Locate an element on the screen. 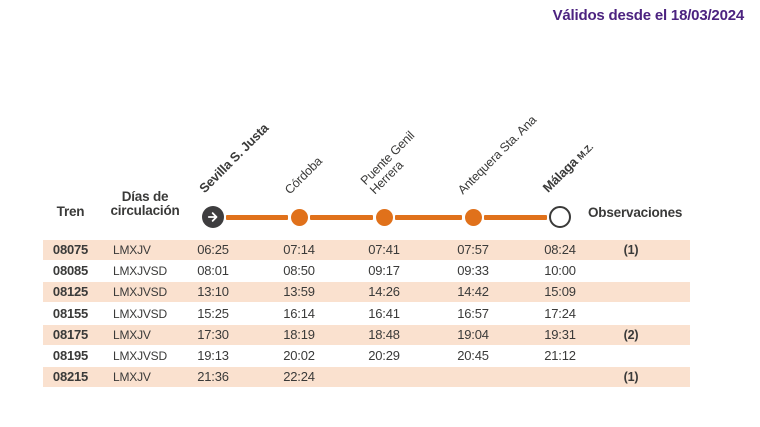  time-cell: 07:57 is located at coordinates (473, 249).